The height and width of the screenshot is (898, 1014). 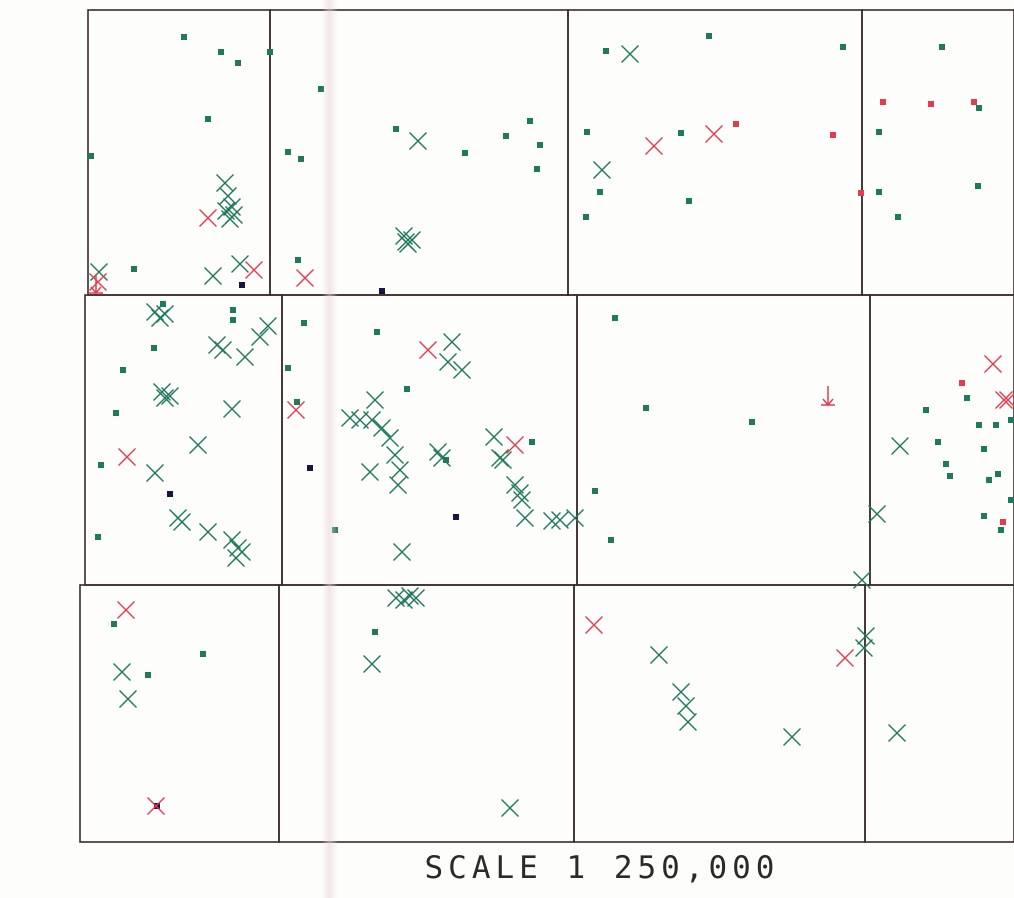 I want to click on sheet-r3-c4, so click(x=939, y=713).